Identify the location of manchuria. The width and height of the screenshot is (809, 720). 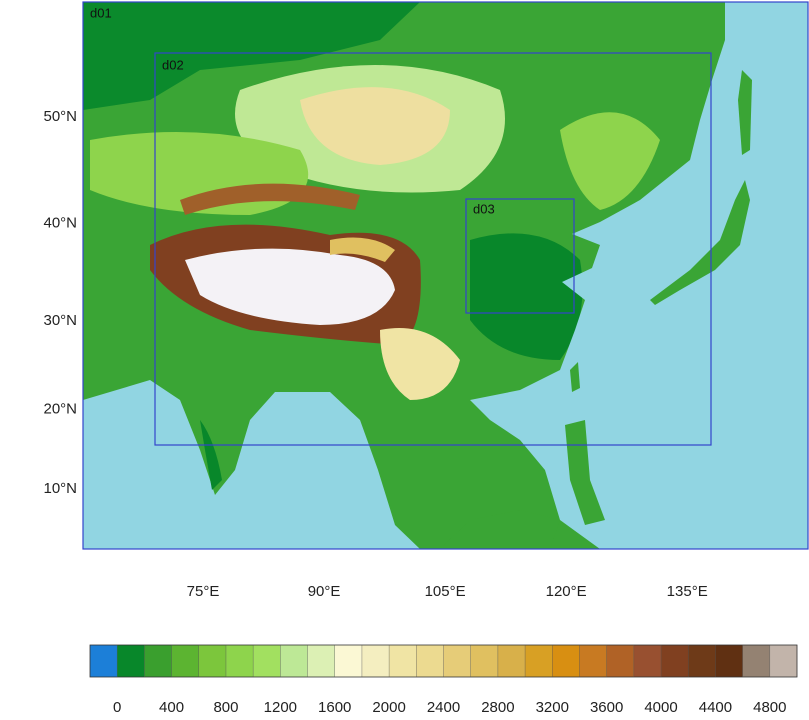
(610, 161).